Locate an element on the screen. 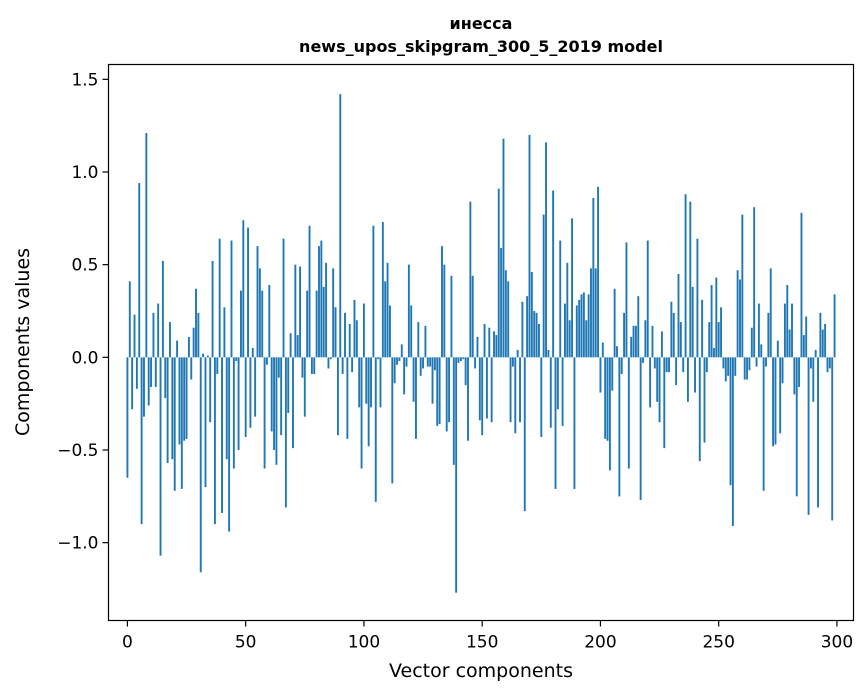 This screenshot has height=696, width=867. y-tick-label: 1.5 is located at coordinates (84, 80).